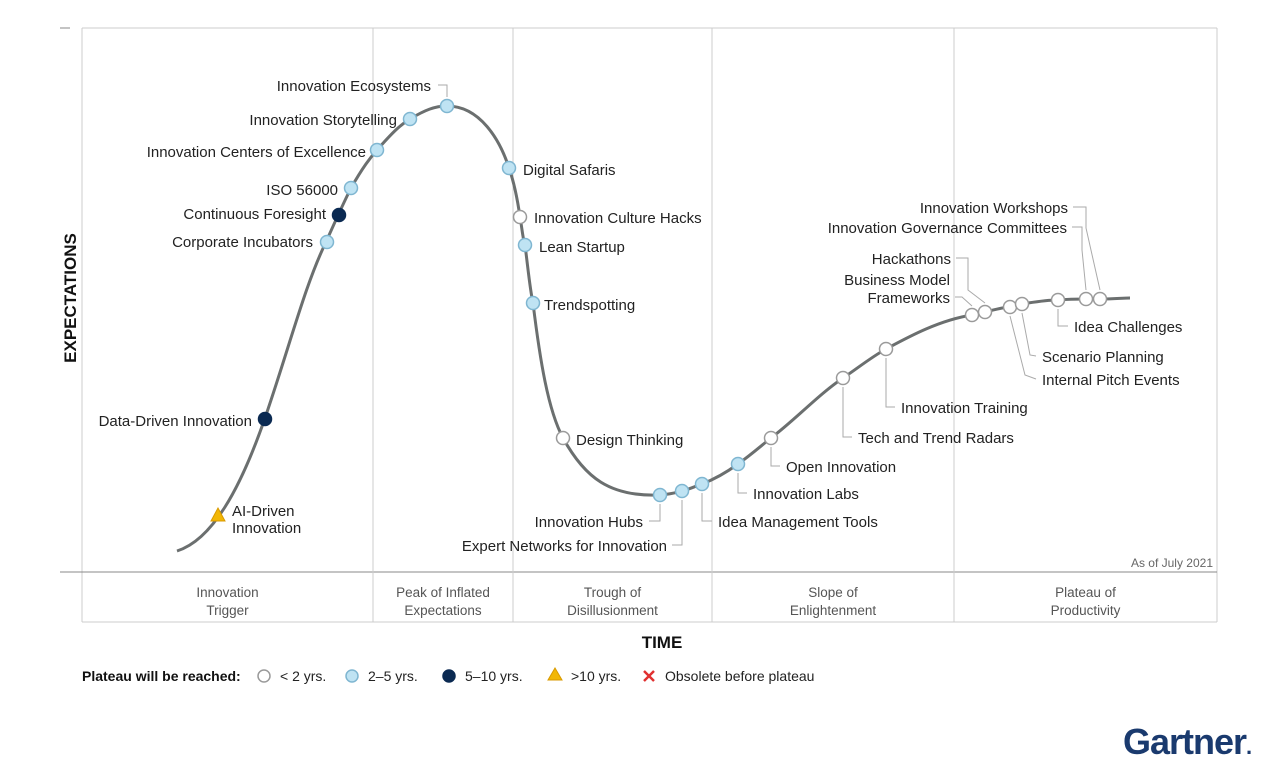 This screenshot has width=1280, height=768. Describe the element at coordinates (1128, 327) in the screenshot. I see `tech-label: Idea Challenges` at that location.